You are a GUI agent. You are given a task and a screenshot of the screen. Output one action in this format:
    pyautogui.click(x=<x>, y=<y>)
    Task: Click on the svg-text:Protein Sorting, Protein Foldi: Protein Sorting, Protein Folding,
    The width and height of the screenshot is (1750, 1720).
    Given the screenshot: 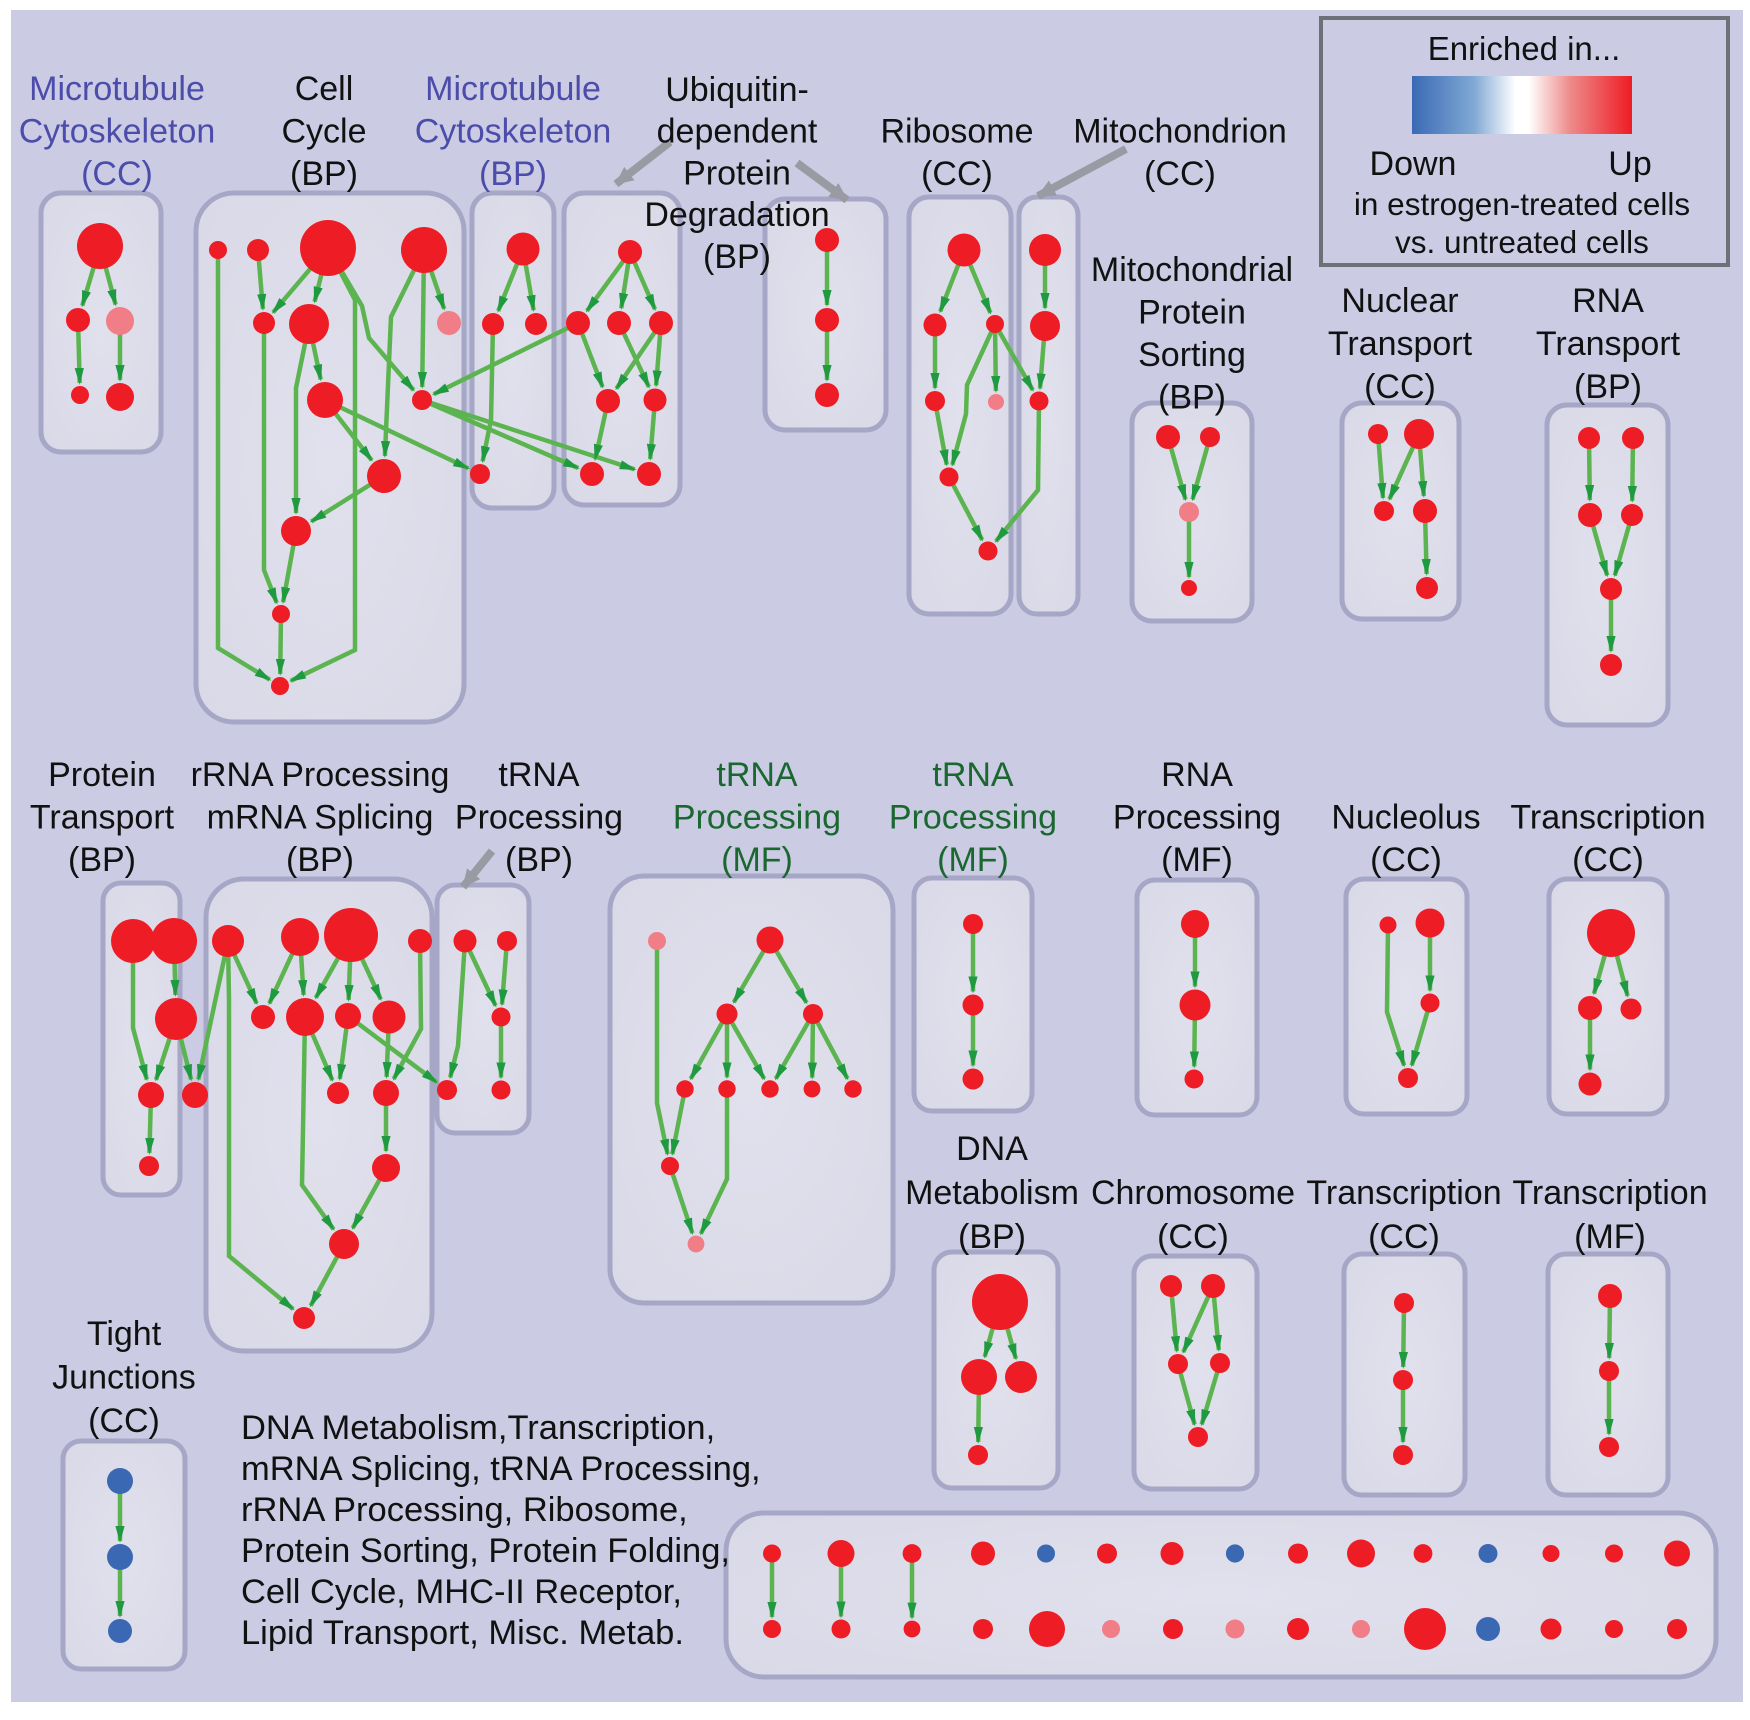 What is the action you would take?
    pyautogui.click(x=485, y=1551)
    